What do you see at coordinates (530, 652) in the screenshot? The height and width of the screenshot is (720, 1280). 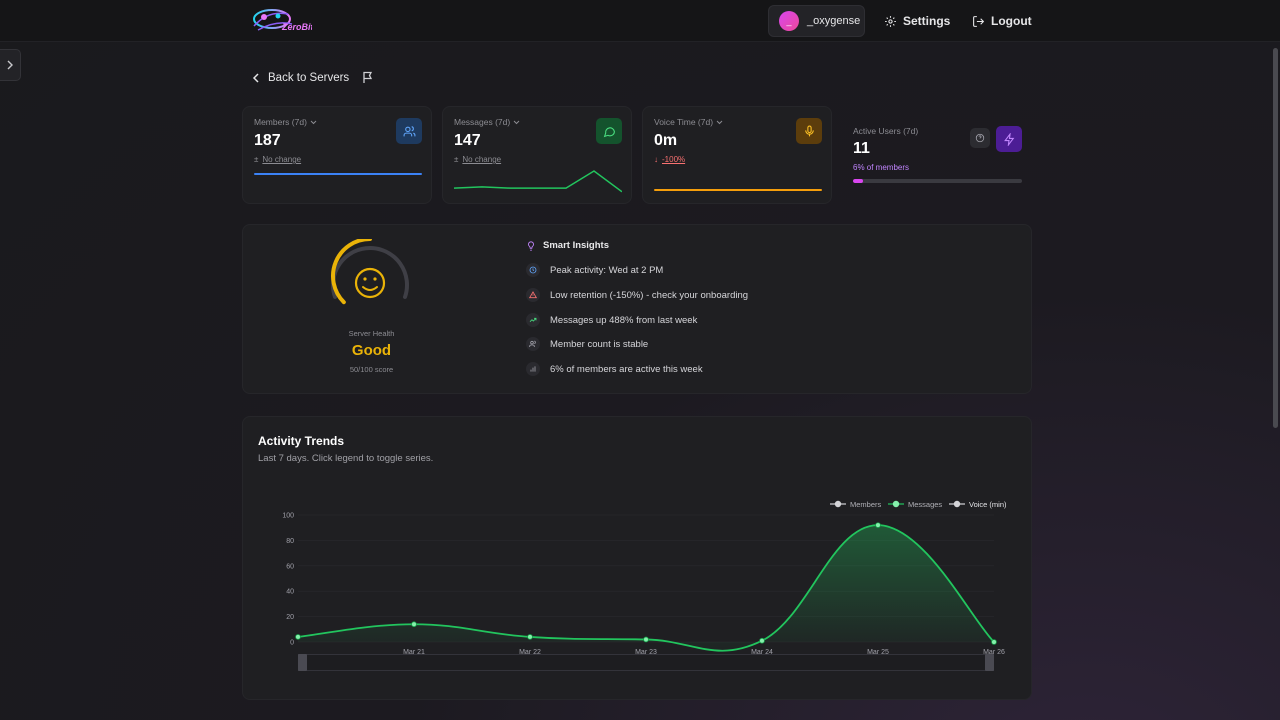 I see `x-tick-label: Mar 22` at bounding box center [530, 652].